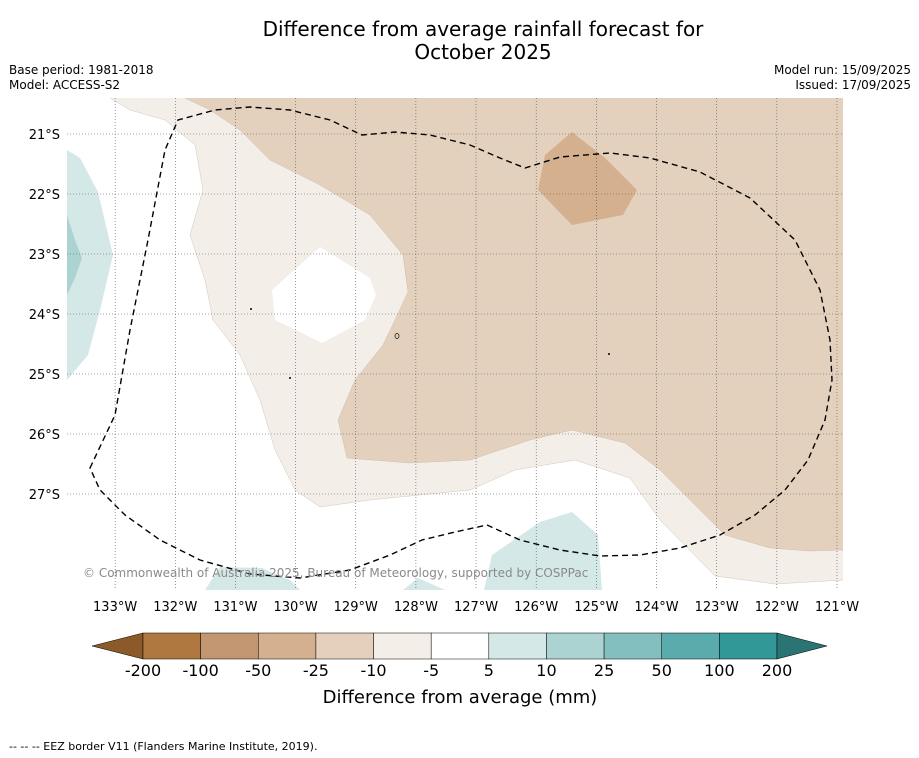 Image resolution: width=919 pixels, height=758 pixels. Describe the element at coordinates (143, 670) in the screenshot. I see `colorbar-tick-label: -200` at that location.